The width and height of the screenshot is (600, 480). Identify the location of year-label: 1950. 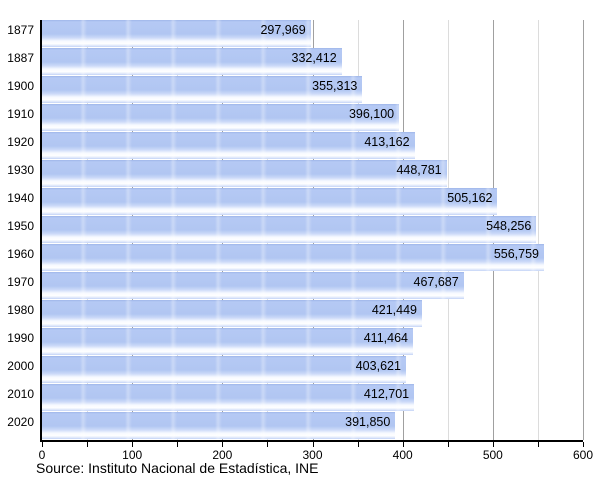
(20, 226).